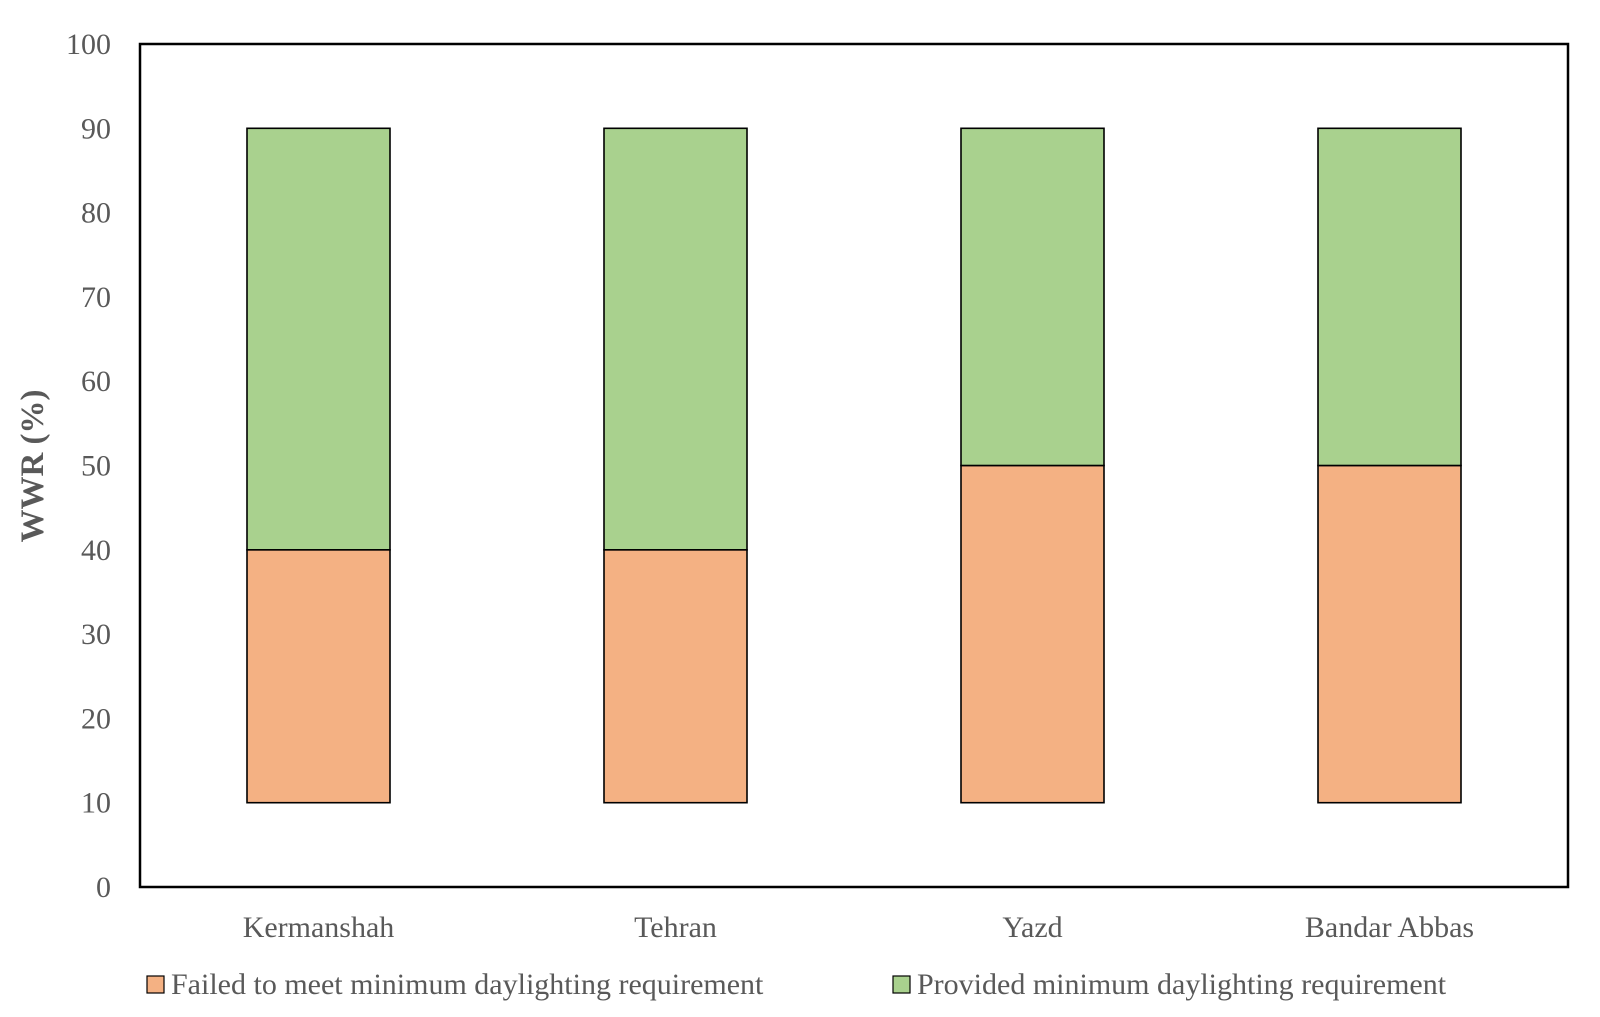  What do you see at coordinates (675, 927) in the screenshot?
I see `x-tick-label: Tehran` at bounding box center [675, 927].